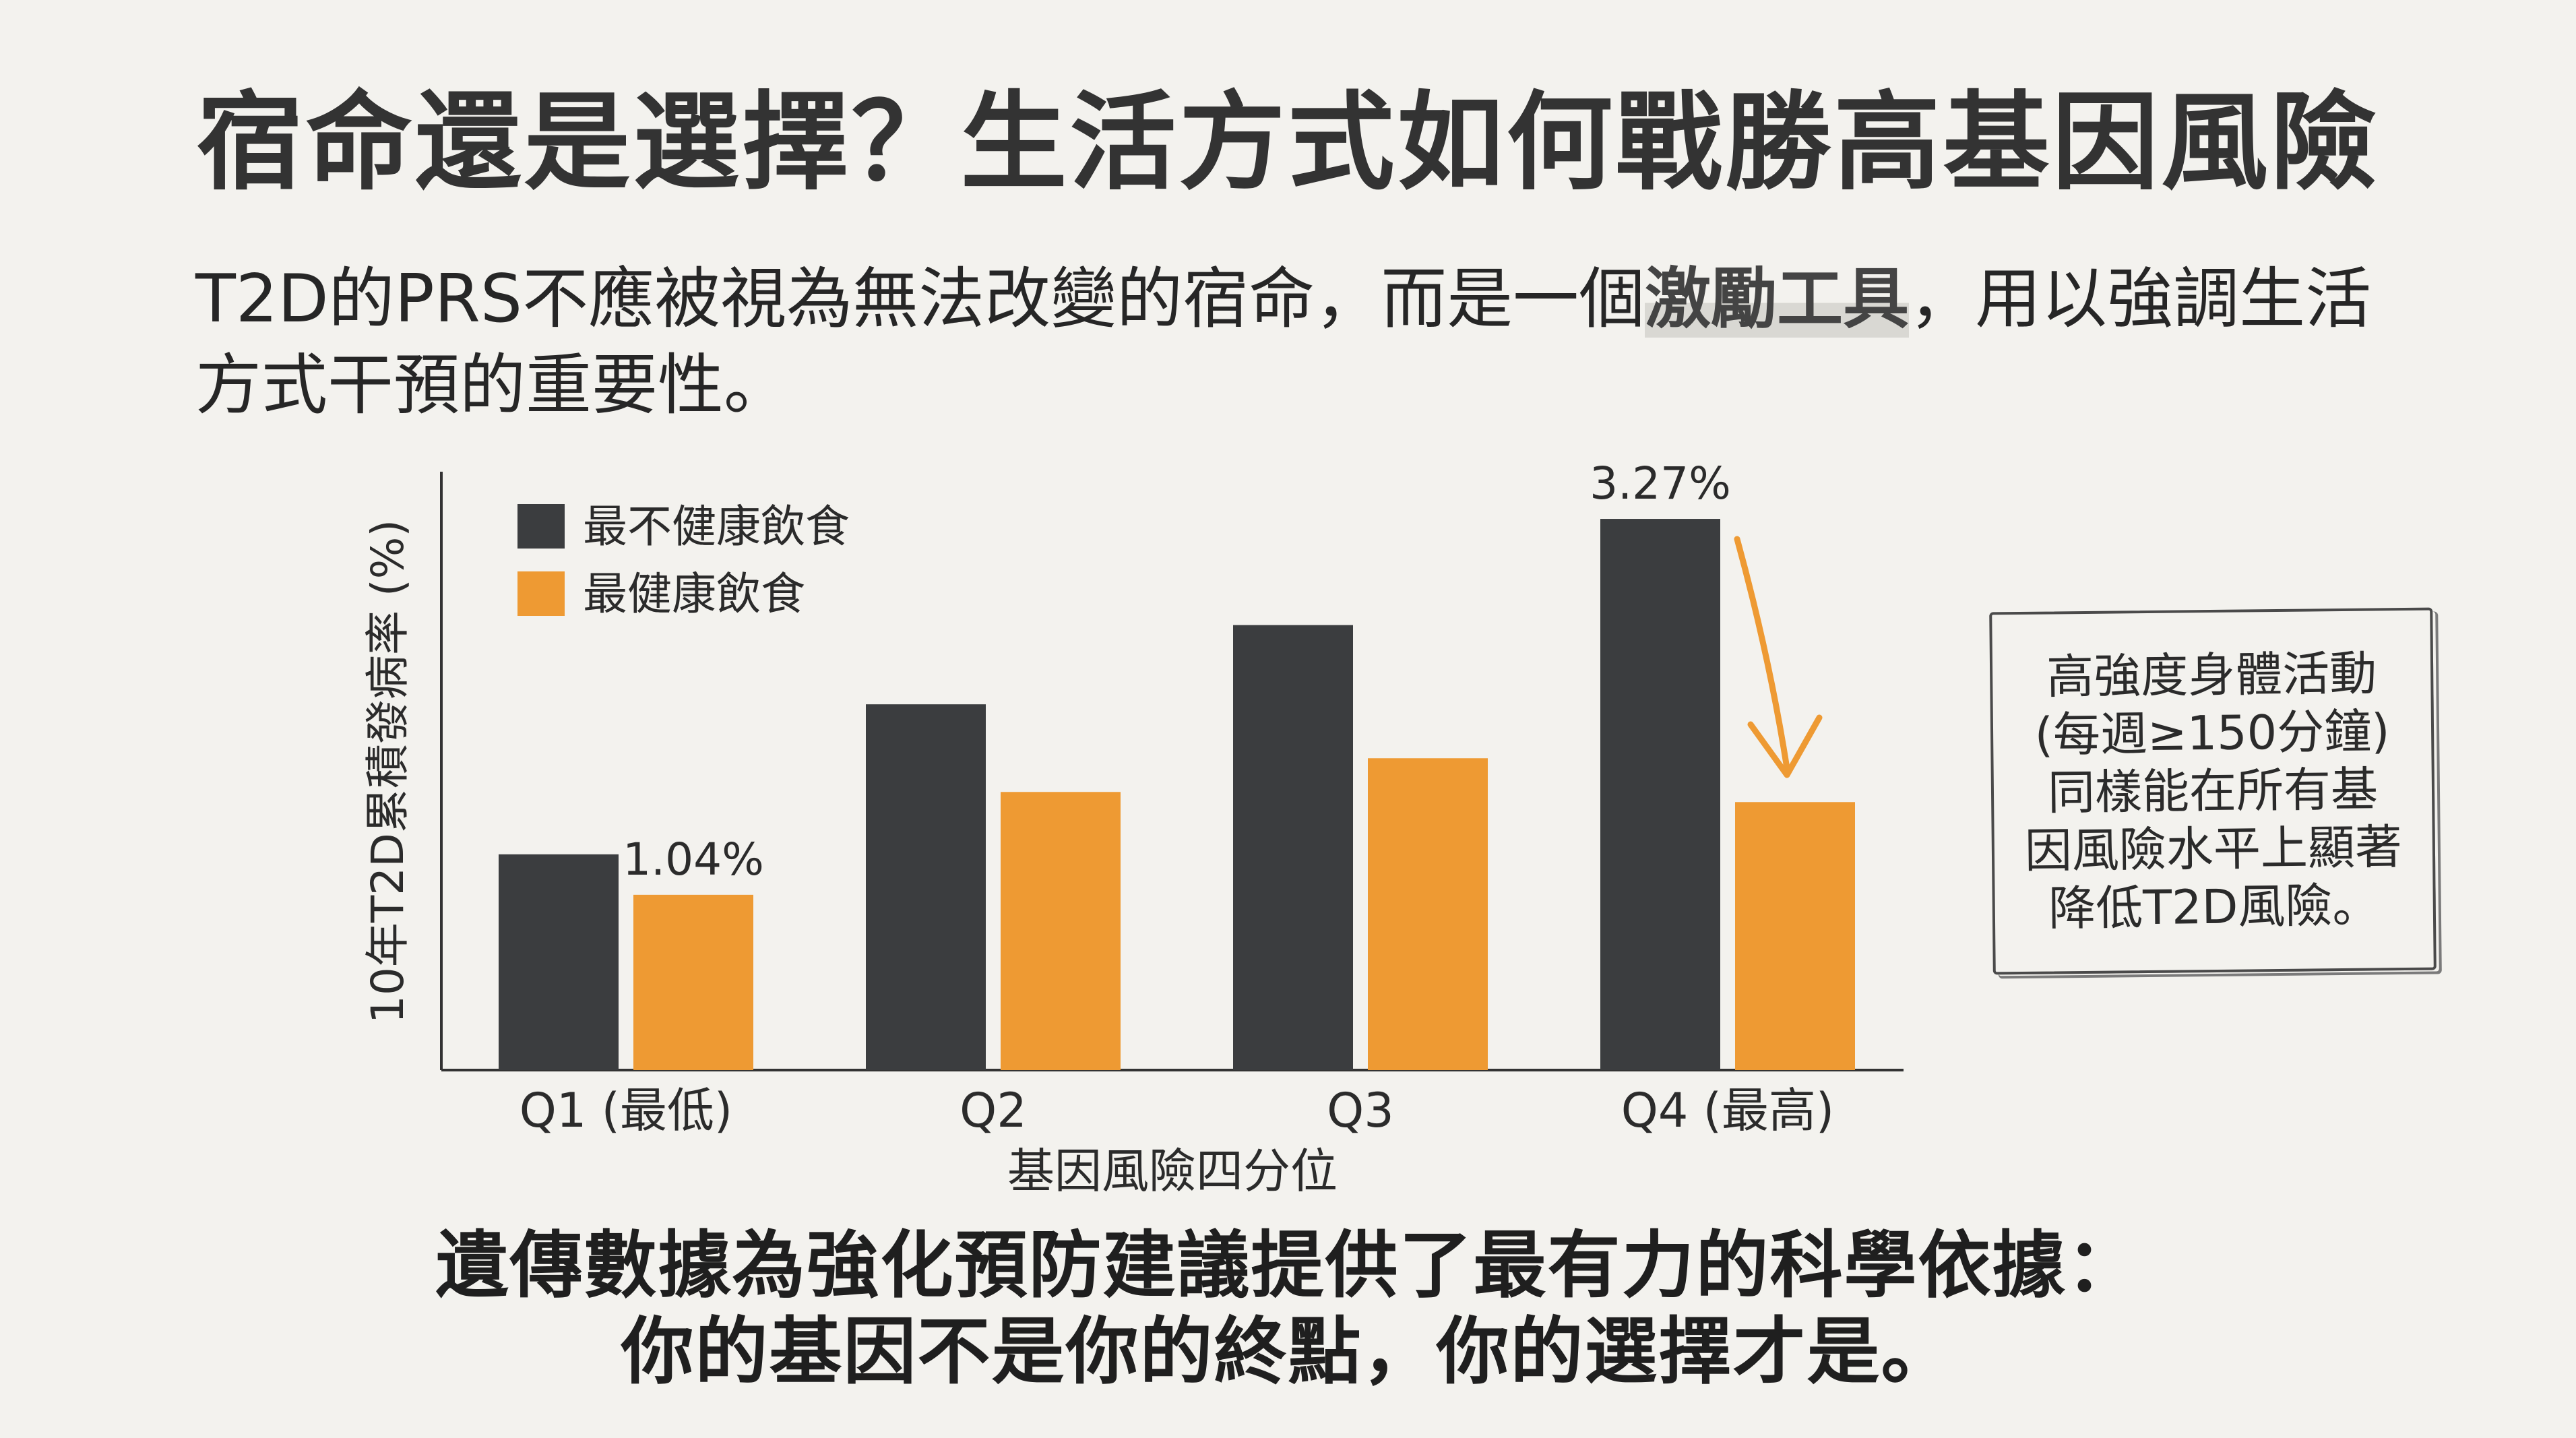 The width and height of the screenshot is (2576, 1438). Describe the element at coordinates (716, 527) in the screenshot. I see `legend-label: 最不健康飲食` at that location.